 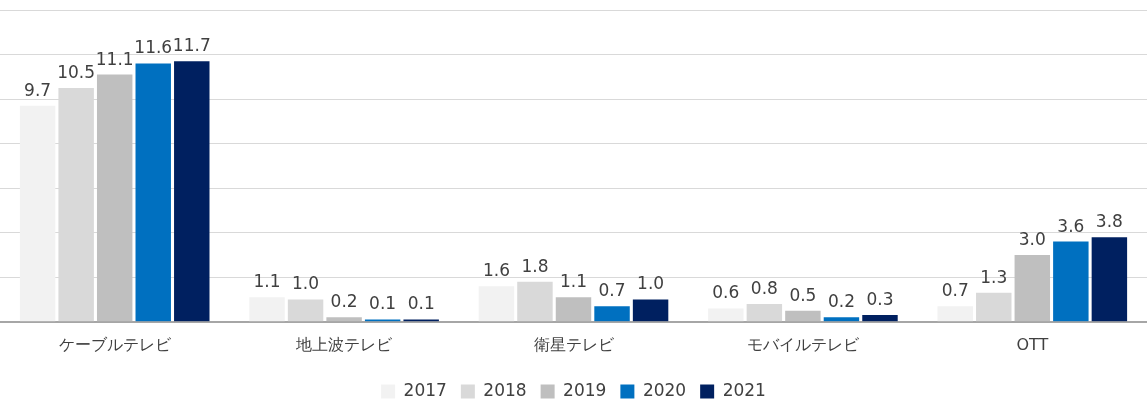 What do you see at coordinates (115, 344) in the screenshot?
I see `x-tick-label: ケーブルテレビ` at bounding box center [115, 344].